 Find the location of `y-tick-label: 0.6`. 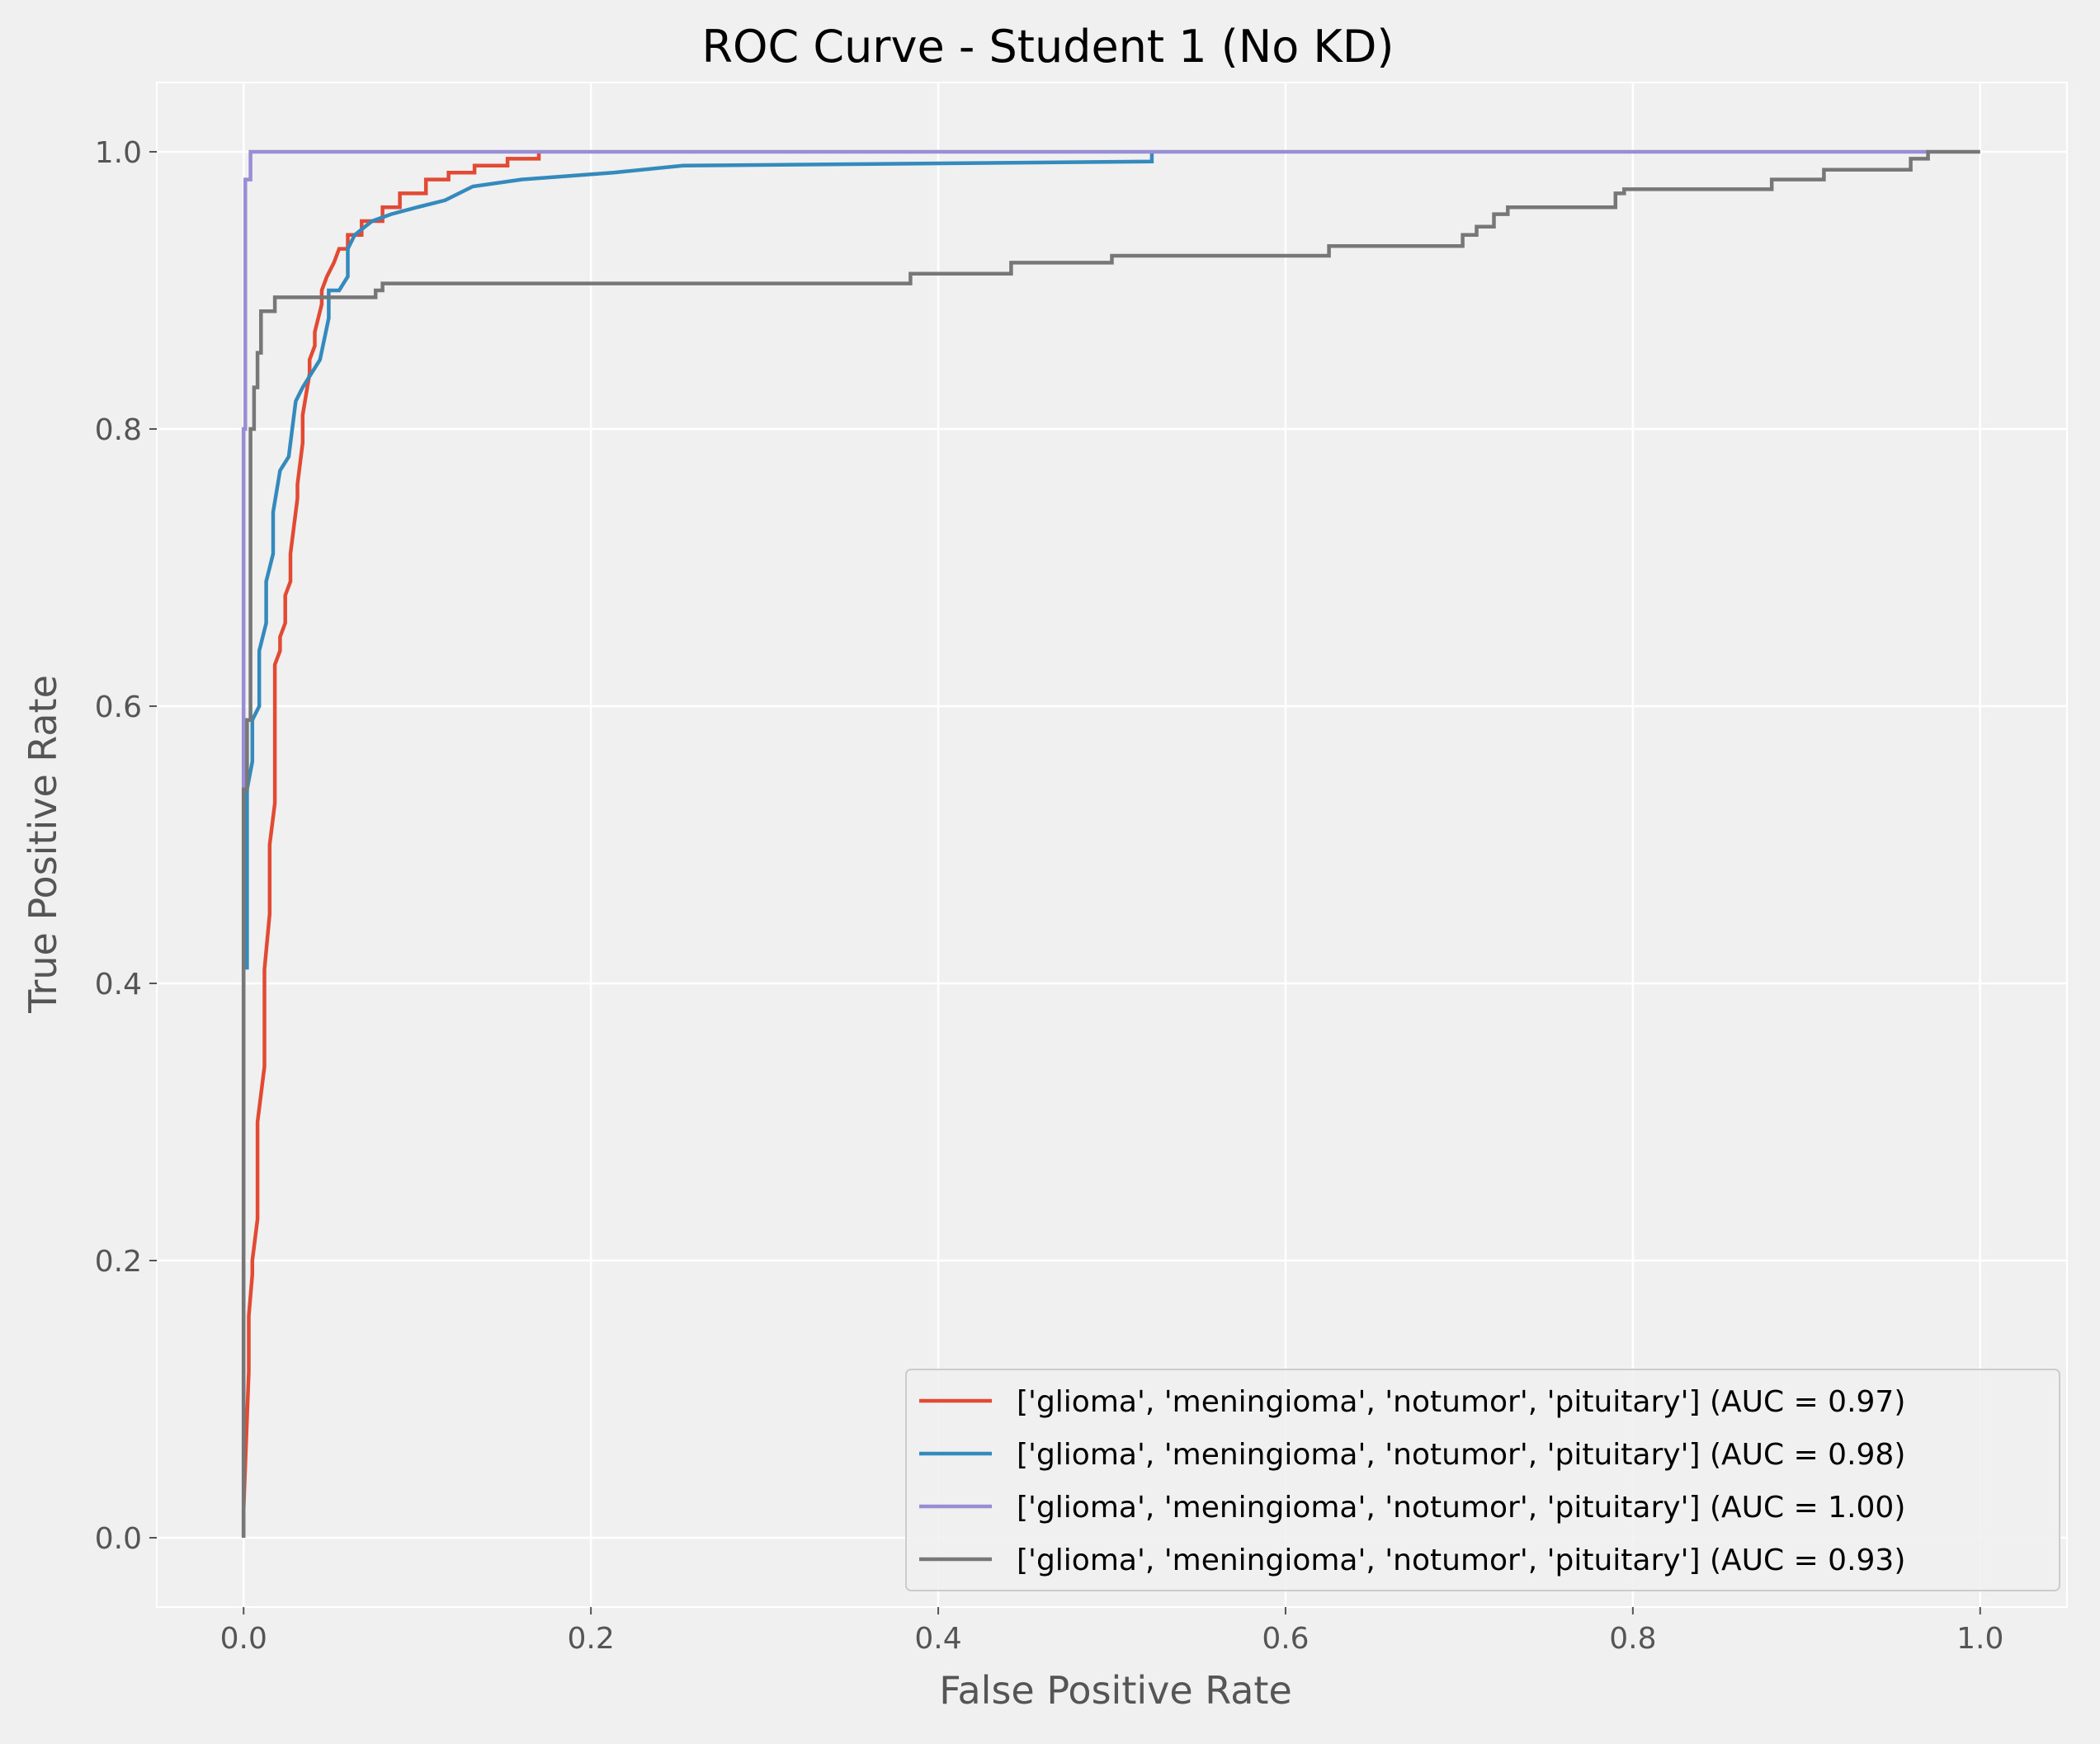

y-tick-label: 0.6 is located at coordinates (118, 707).